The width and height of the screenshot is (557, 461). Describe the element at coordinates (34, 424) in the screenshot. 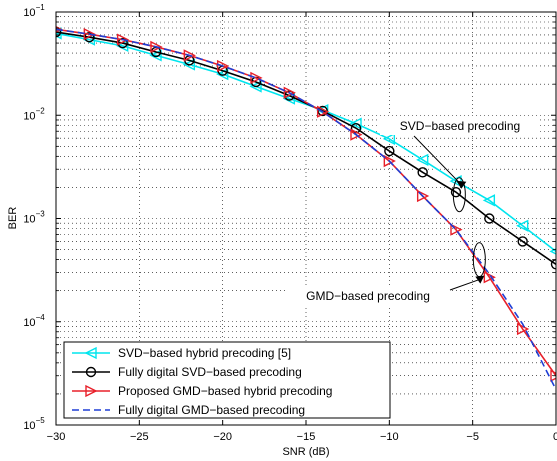

I see `y-tick-label: 10⁻⁵` at that location.